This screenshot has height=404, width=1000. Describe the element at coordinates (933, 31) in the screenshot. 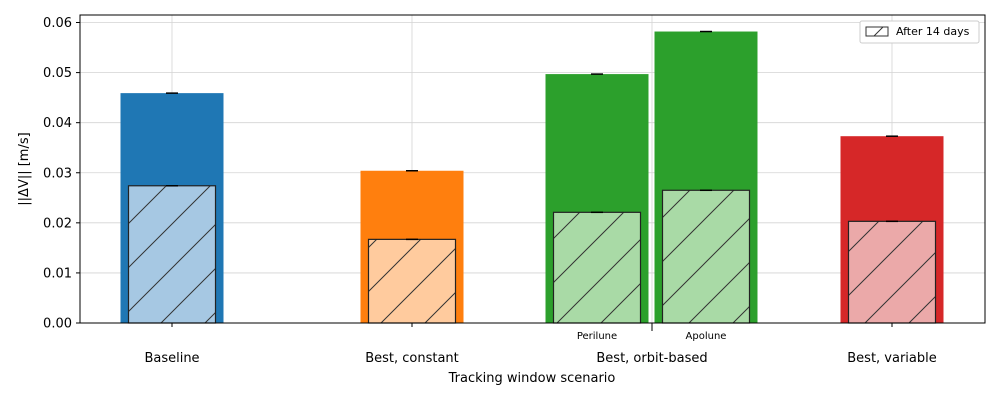

I see `legend-entry-after-14-days: After 14 days` at that location.